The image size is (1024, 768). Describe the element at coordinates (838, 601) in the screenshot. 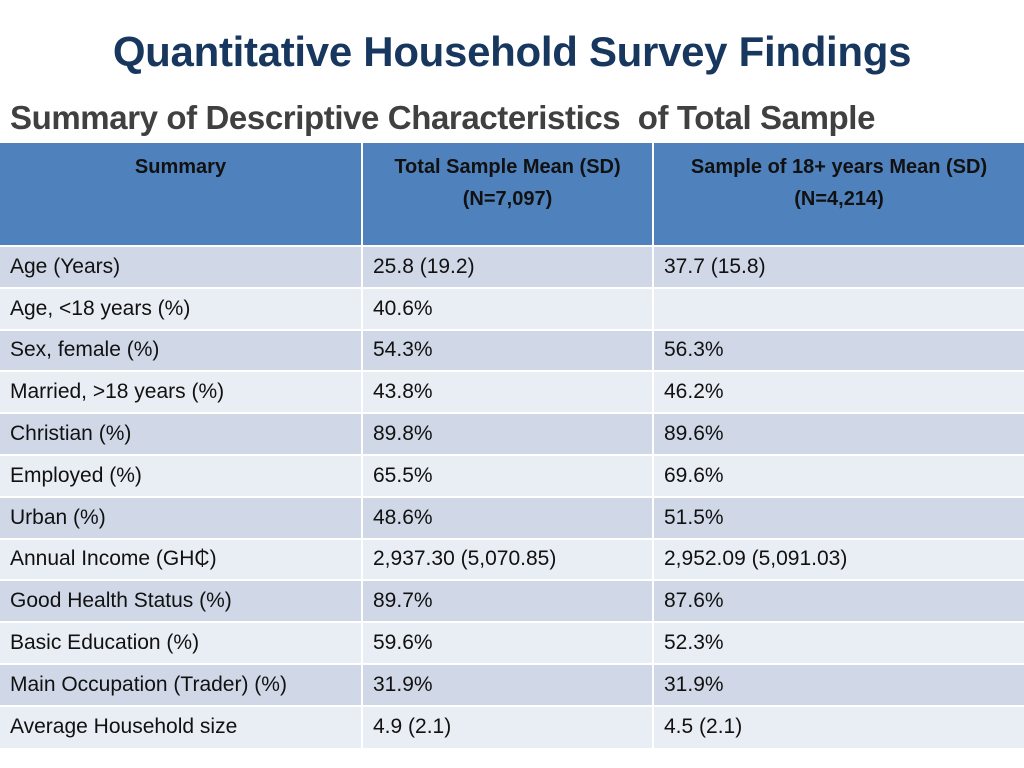

I see `adult-sample-value: 87.6%` at that location.